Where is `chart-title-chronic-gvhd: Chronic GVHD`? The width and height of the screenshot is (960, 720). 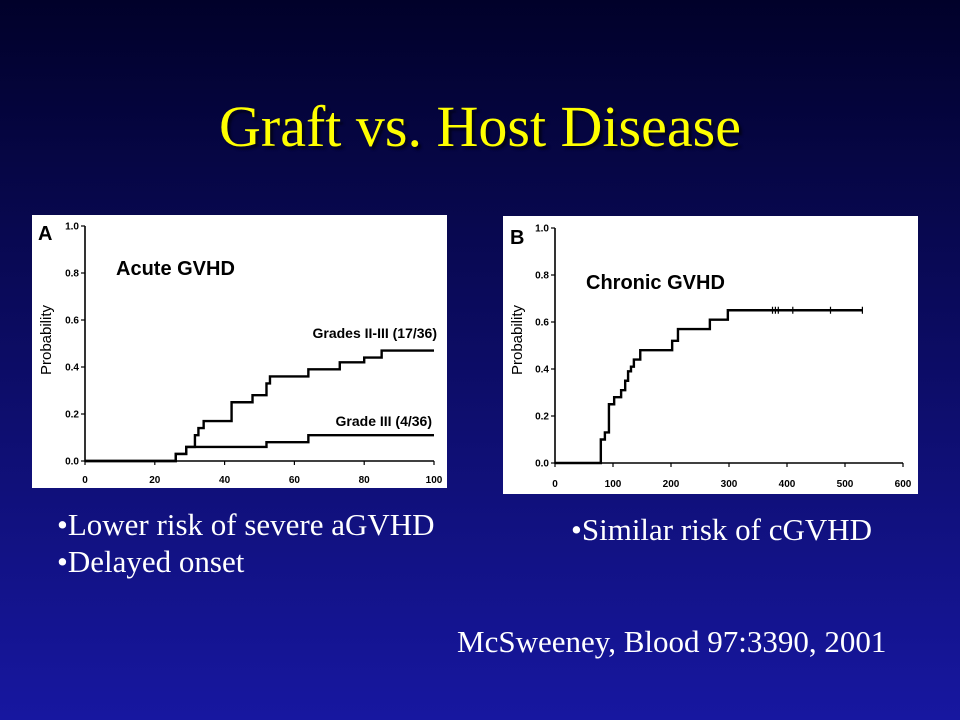
chart-title-chronic-gvhd: Chronic GVHD is located at coordinates (655, 283).